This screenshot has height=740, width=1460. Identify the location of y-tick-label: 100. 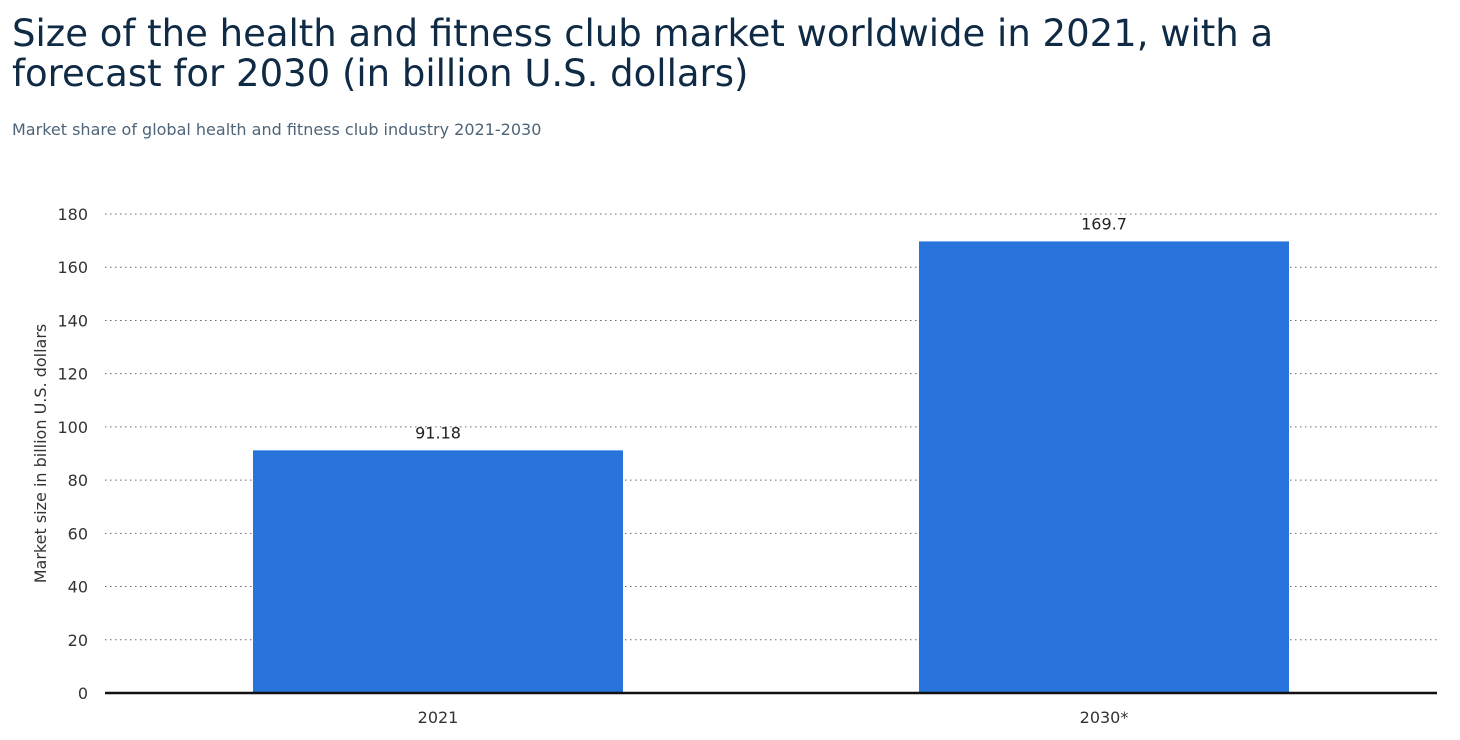
(72, 427).